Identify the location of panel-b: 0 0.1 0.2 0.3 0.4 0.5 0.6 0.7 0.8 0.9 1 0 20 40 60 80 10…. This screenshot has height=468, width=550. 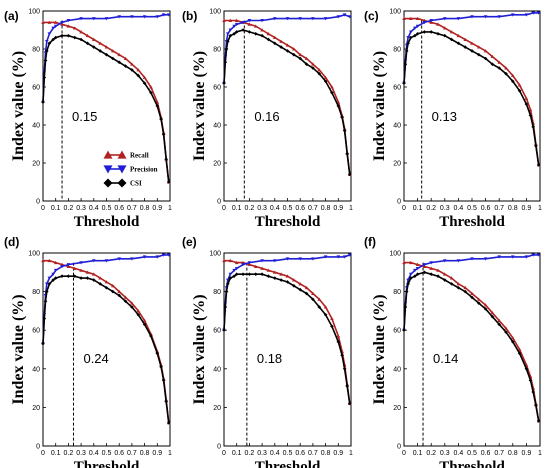
(267, 120).